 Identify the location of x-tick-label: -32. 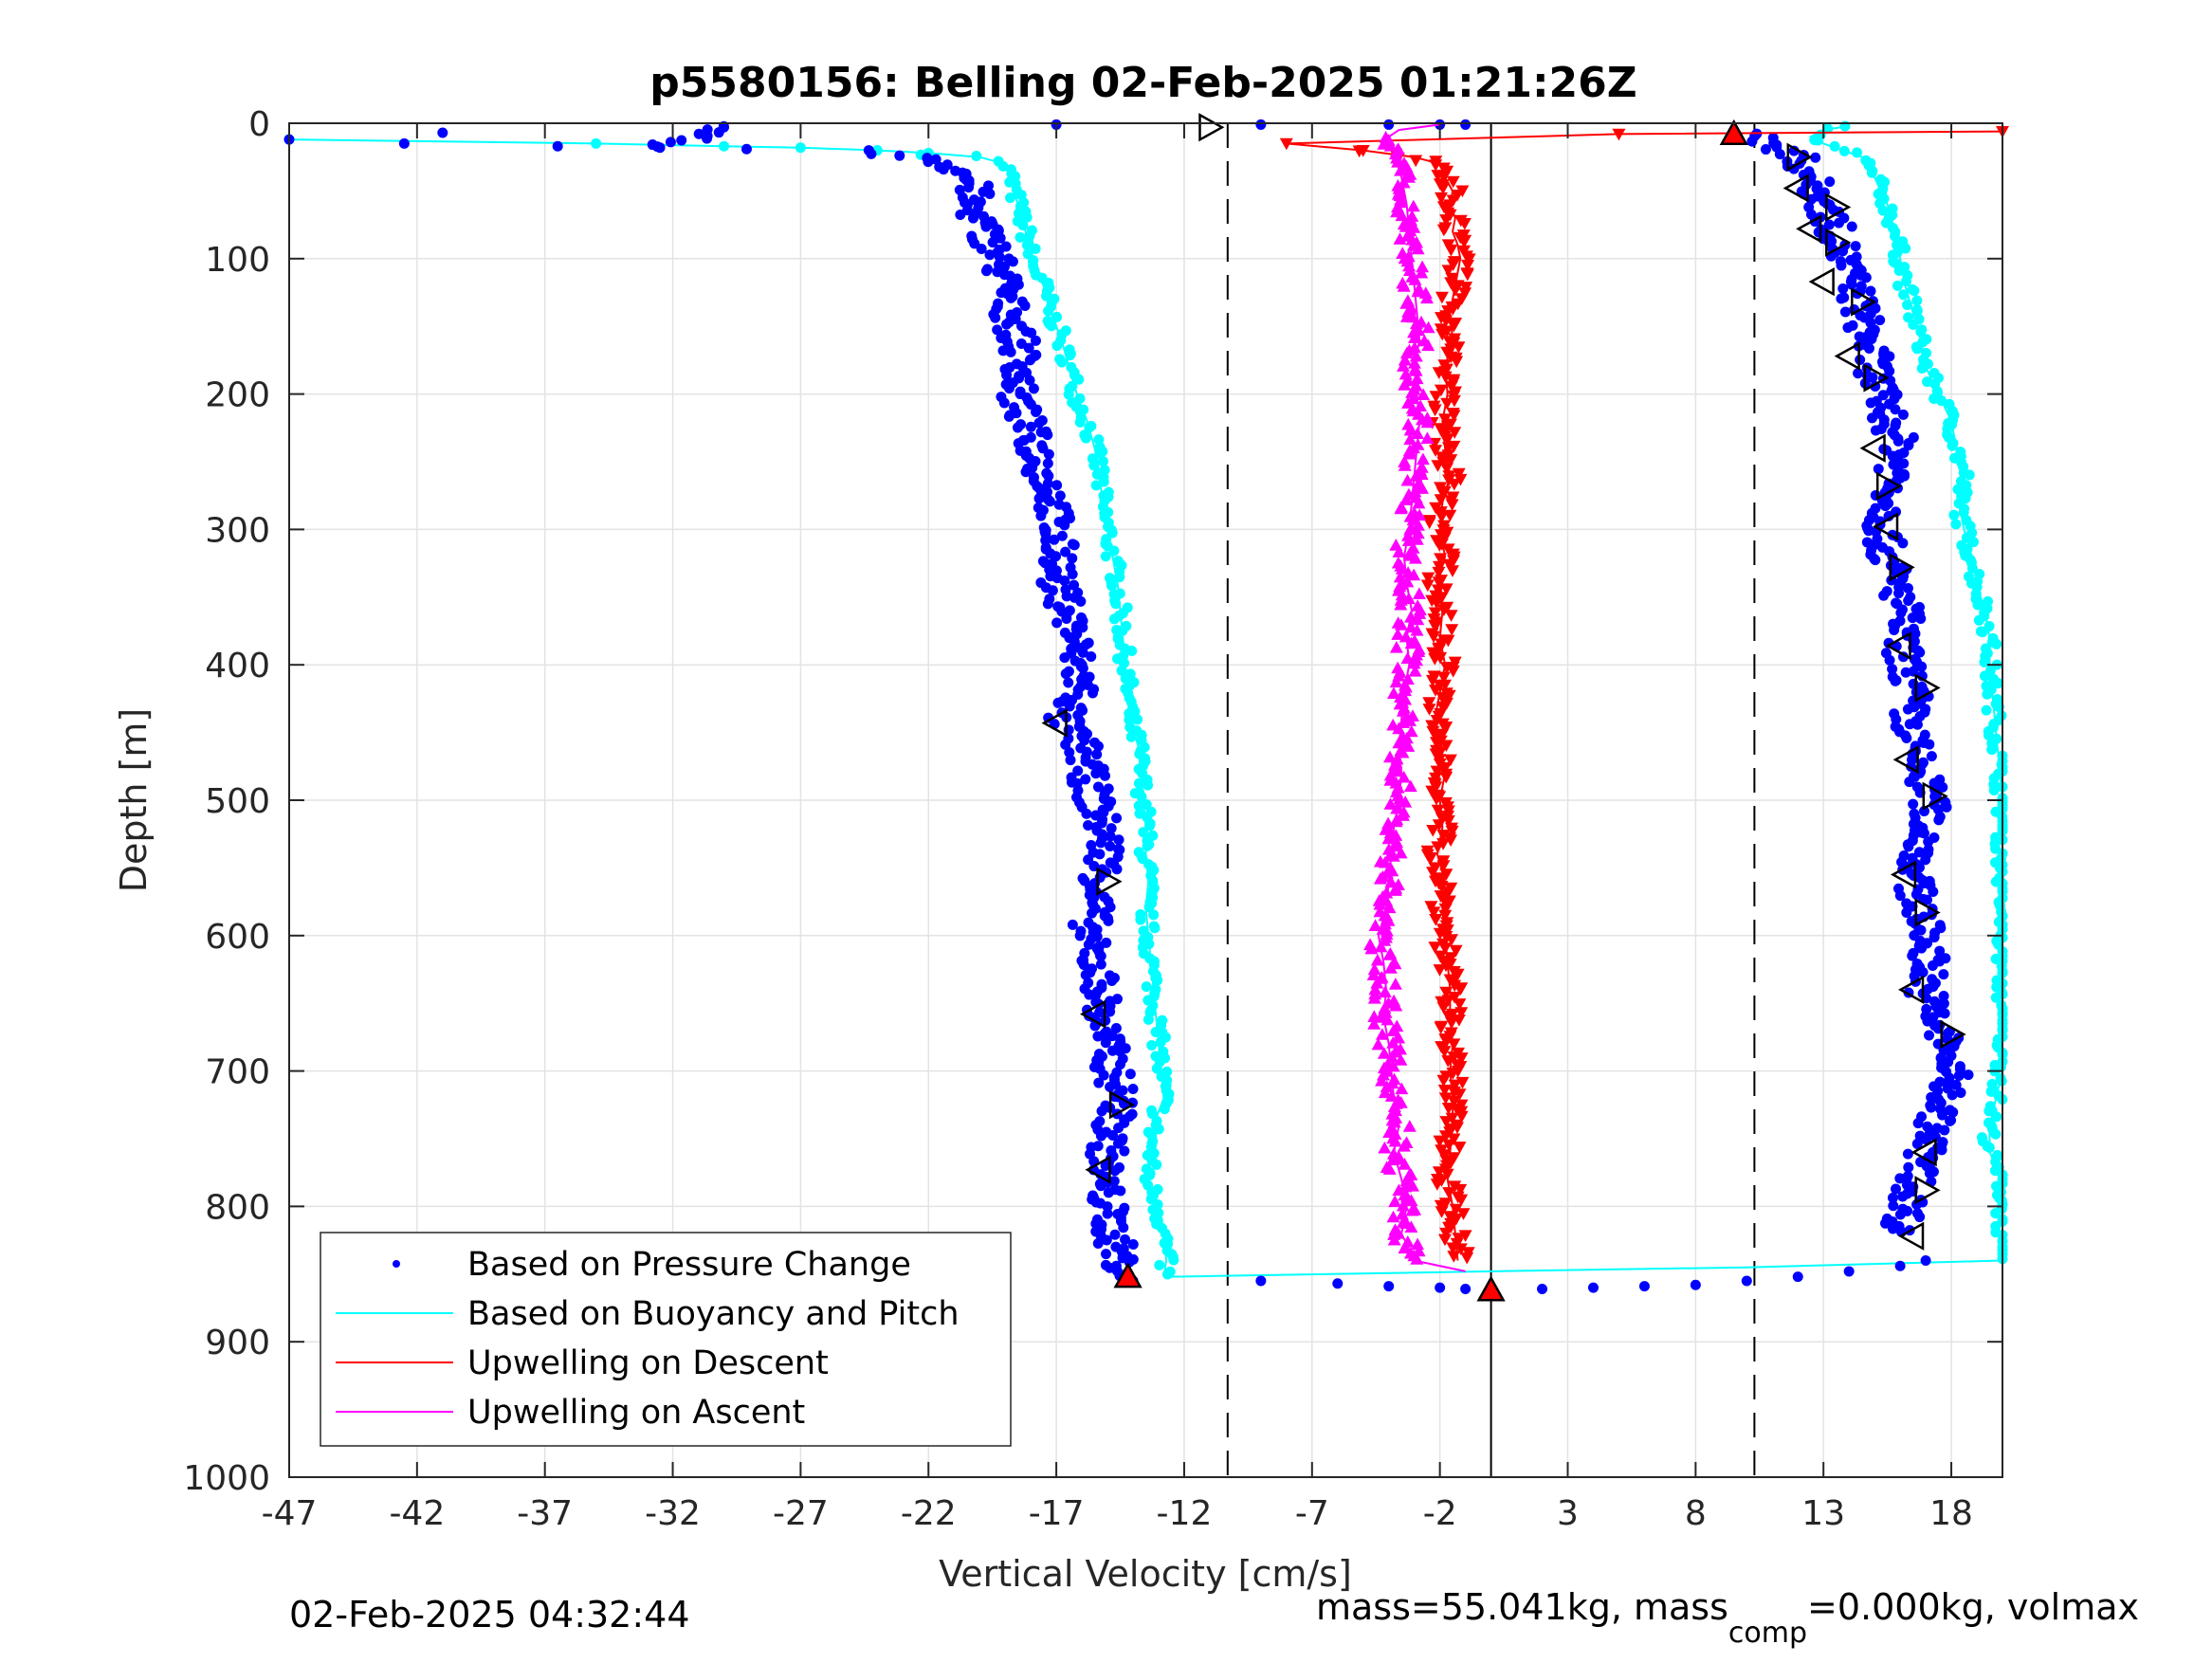
(673, 1514).